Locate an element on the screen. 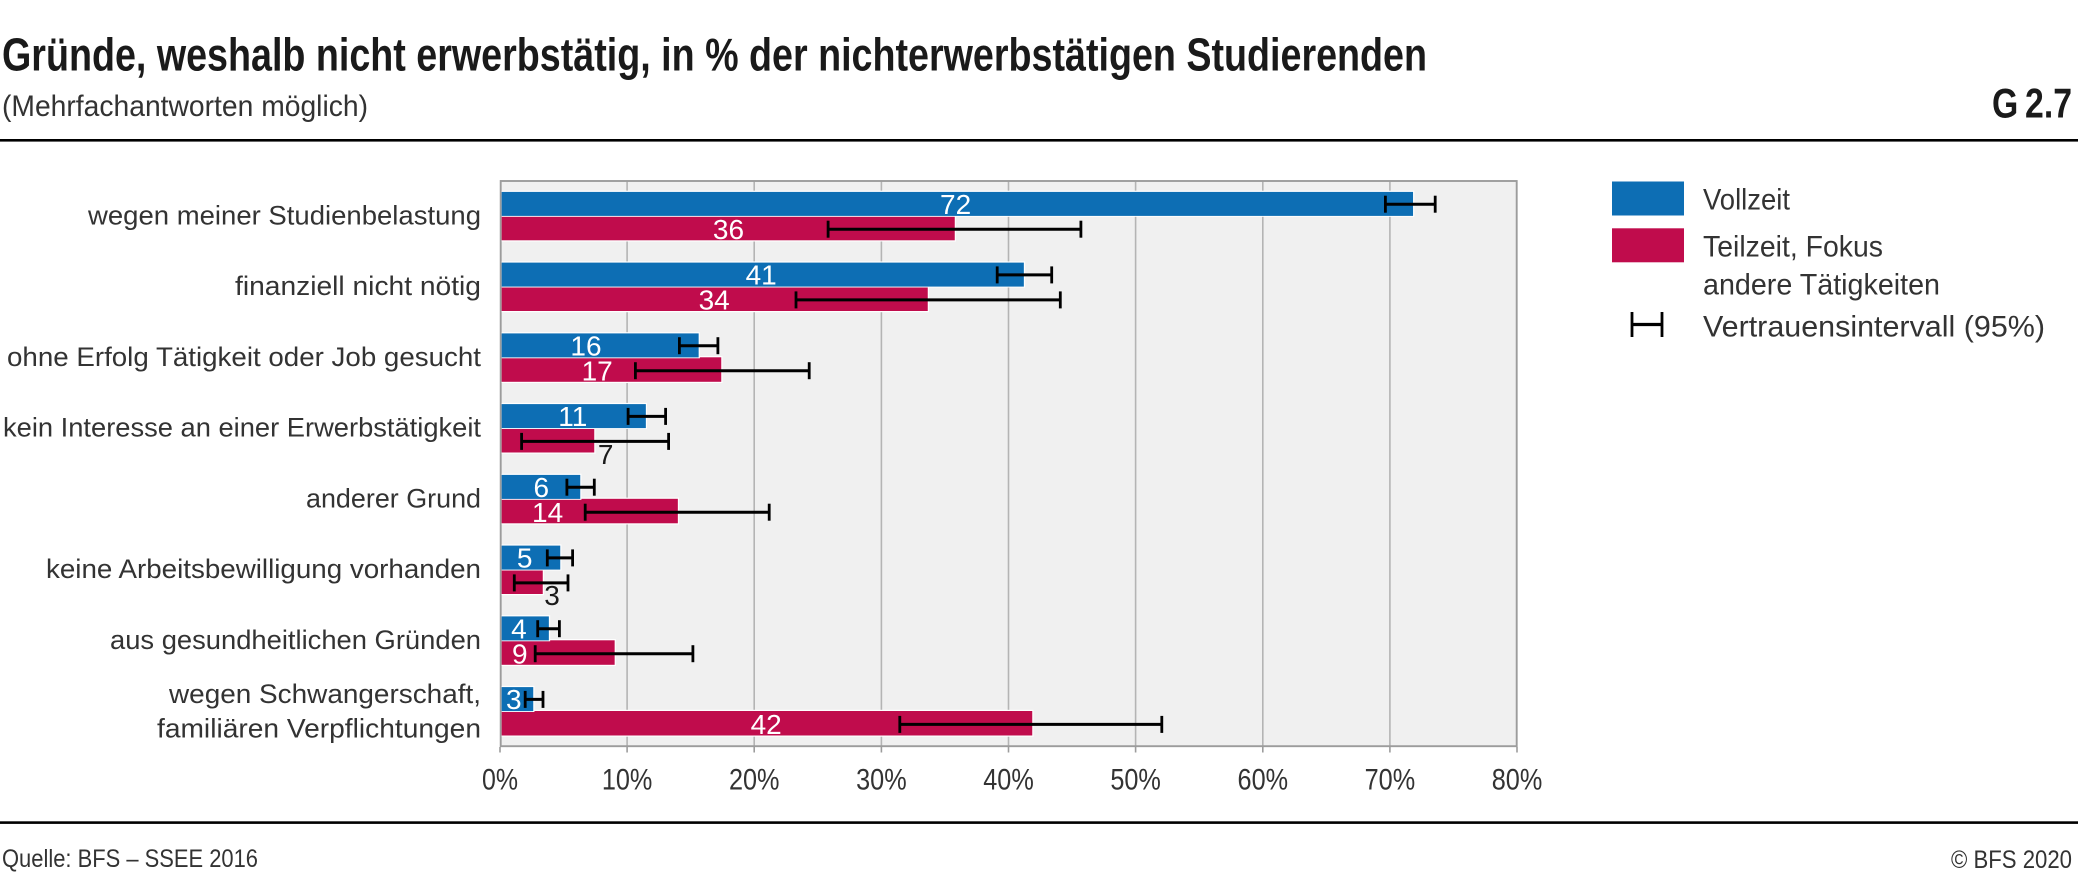  svg-text: 5 is located at coordinates (525, 558).